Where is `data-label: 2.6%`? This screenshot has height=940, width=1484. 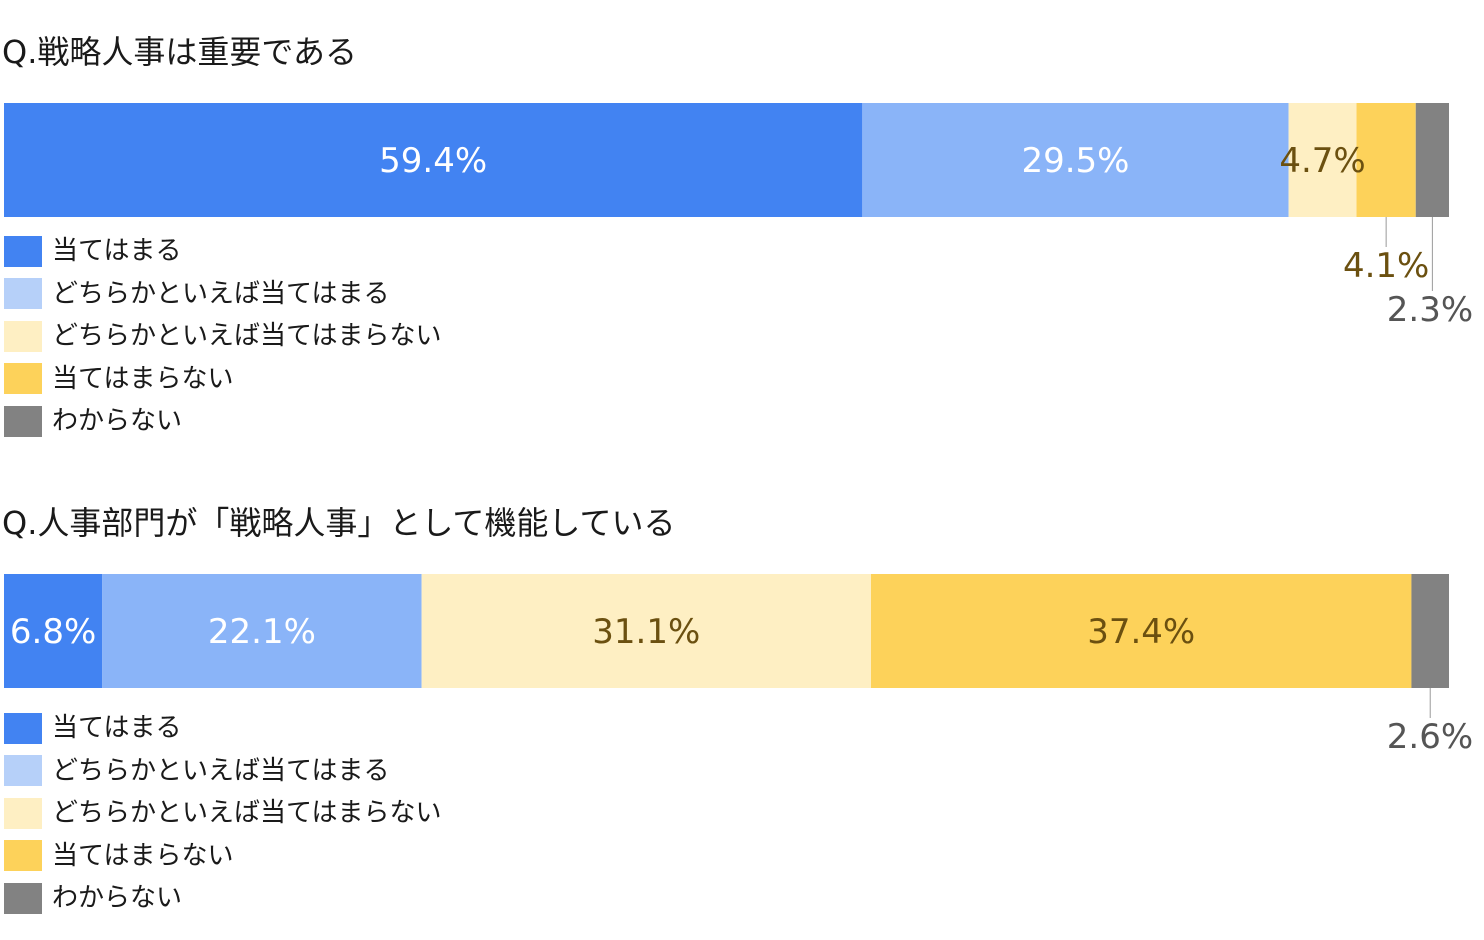
data-label: 2.6% is located at coordinates (1430, 737).